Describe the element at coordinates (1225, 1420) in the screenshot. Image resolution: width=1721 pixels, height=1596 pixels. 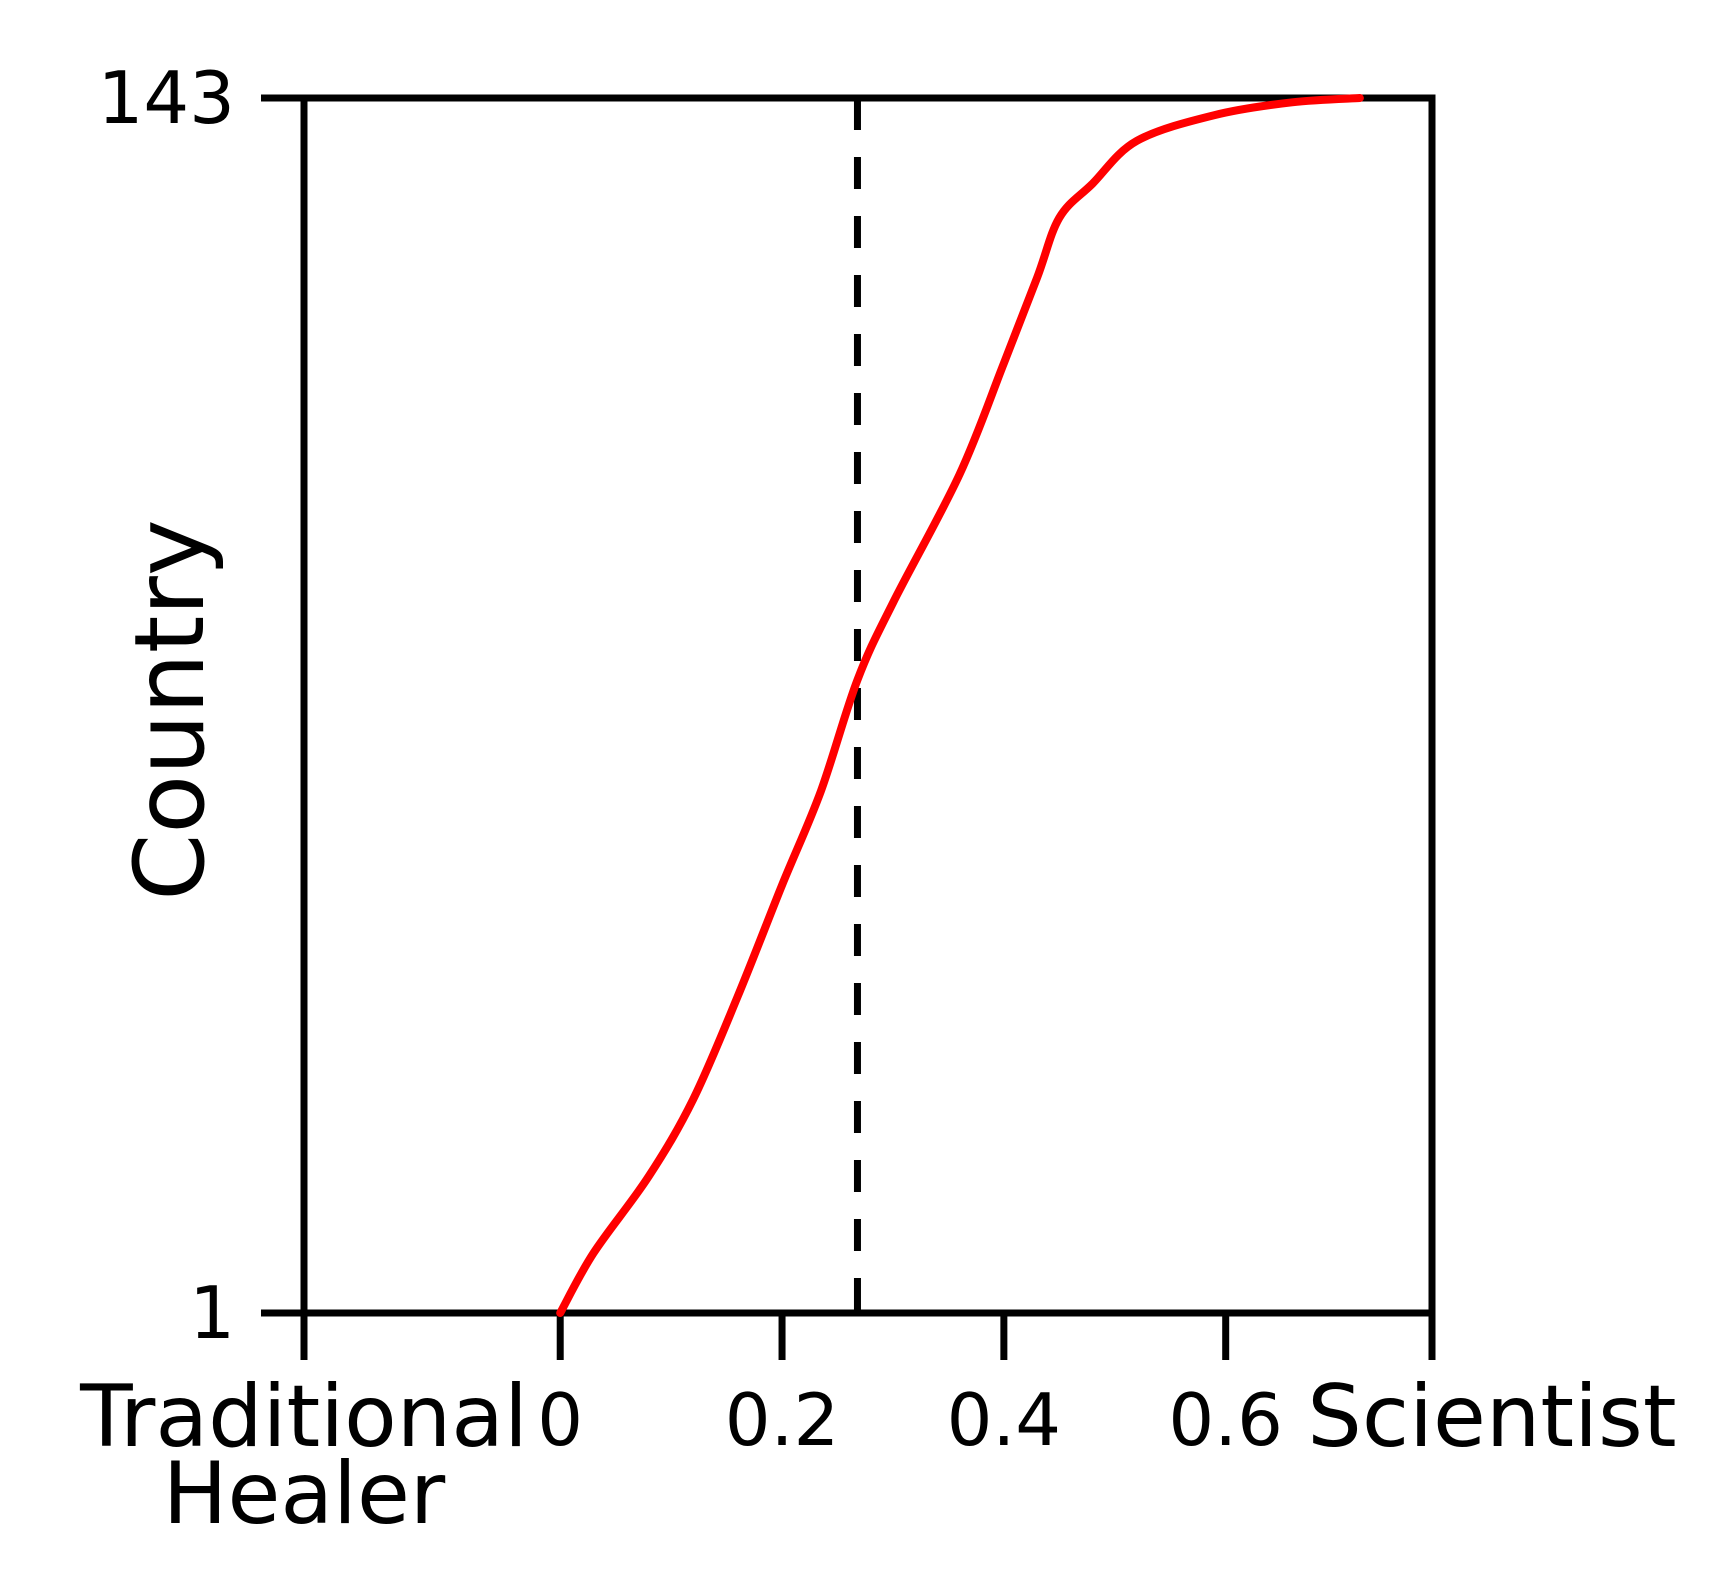
I see `x-tick-label: 0.6` at that location.